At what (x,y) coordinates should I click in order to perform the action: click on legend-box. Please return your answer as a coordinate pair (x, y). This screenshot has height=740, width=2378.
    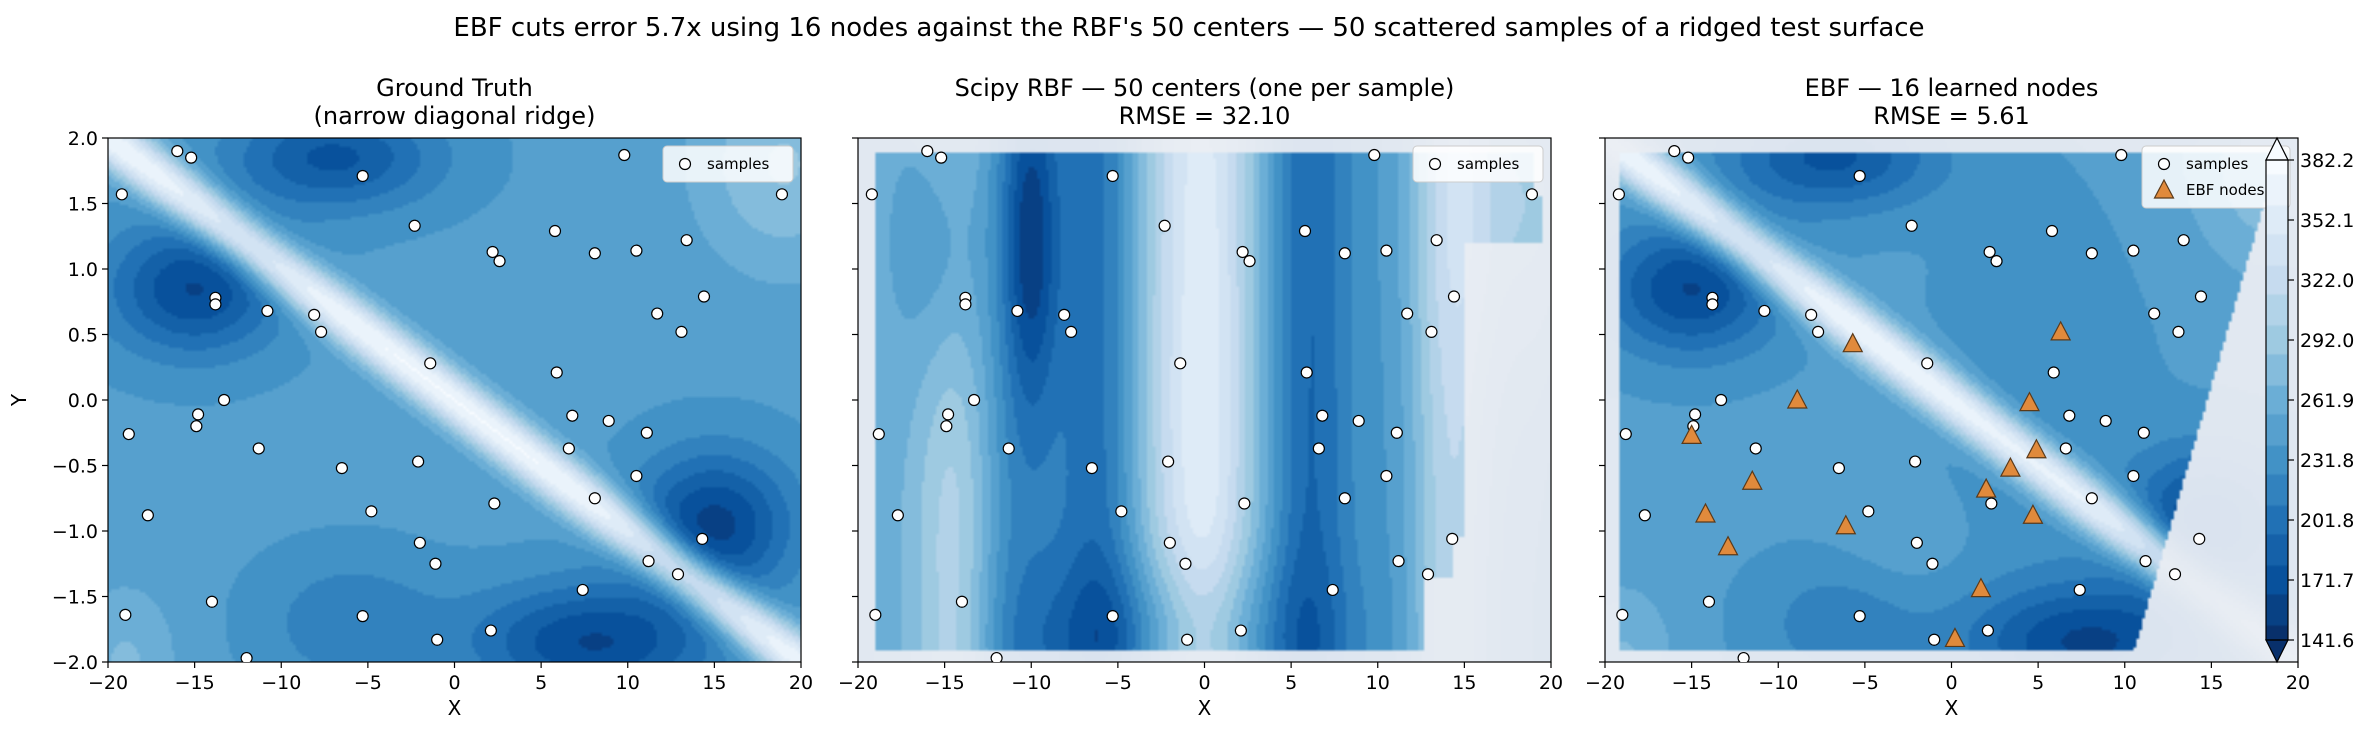
    Looking at the image, I should click on (728, 164).